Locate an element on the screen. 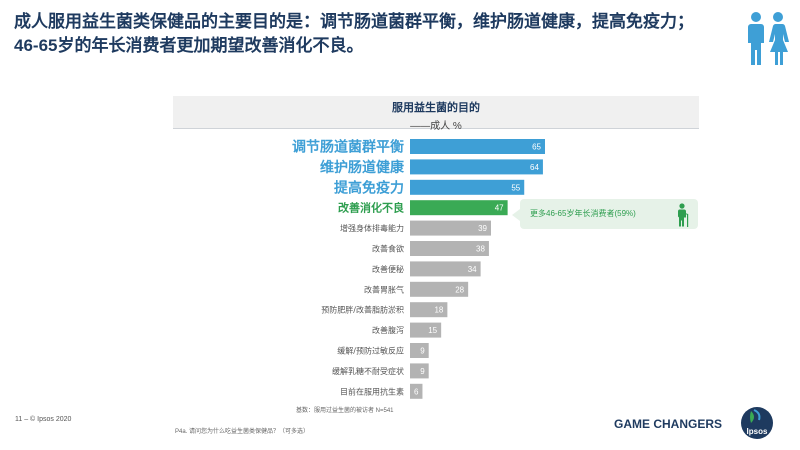 This screenshot has width=800, height=450. callout-arrow is located at coordinates (516, 215).